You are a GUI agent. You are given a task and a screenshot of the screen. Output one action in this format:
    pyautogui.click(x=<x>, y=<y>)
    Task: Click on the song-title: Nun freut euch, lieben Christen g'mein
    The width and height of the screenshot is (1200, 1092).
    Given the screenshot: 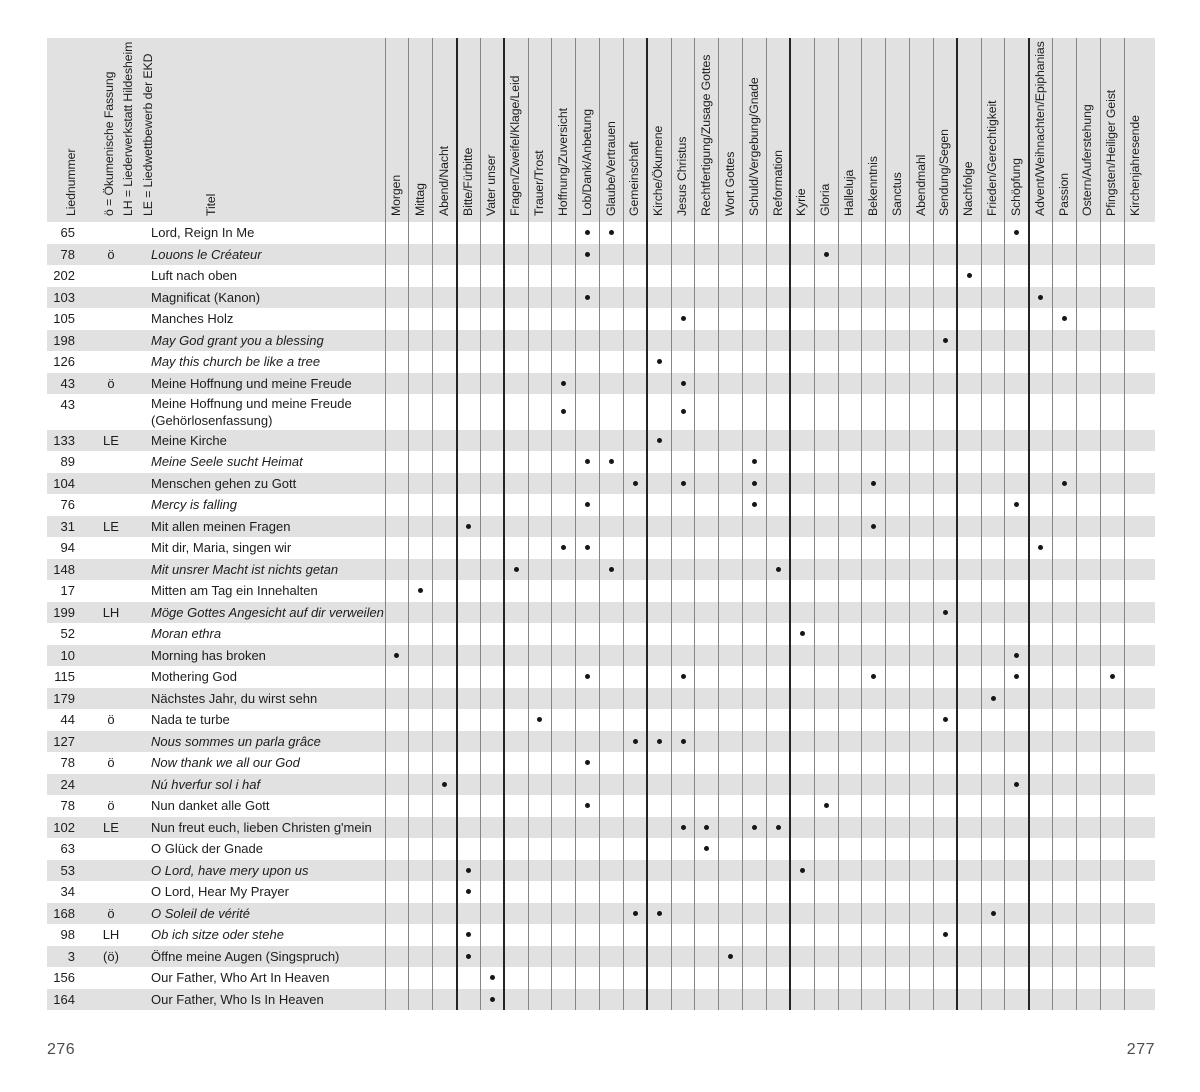 What is the action you would take?
    pyautogui.click(x=261, y=827)
    